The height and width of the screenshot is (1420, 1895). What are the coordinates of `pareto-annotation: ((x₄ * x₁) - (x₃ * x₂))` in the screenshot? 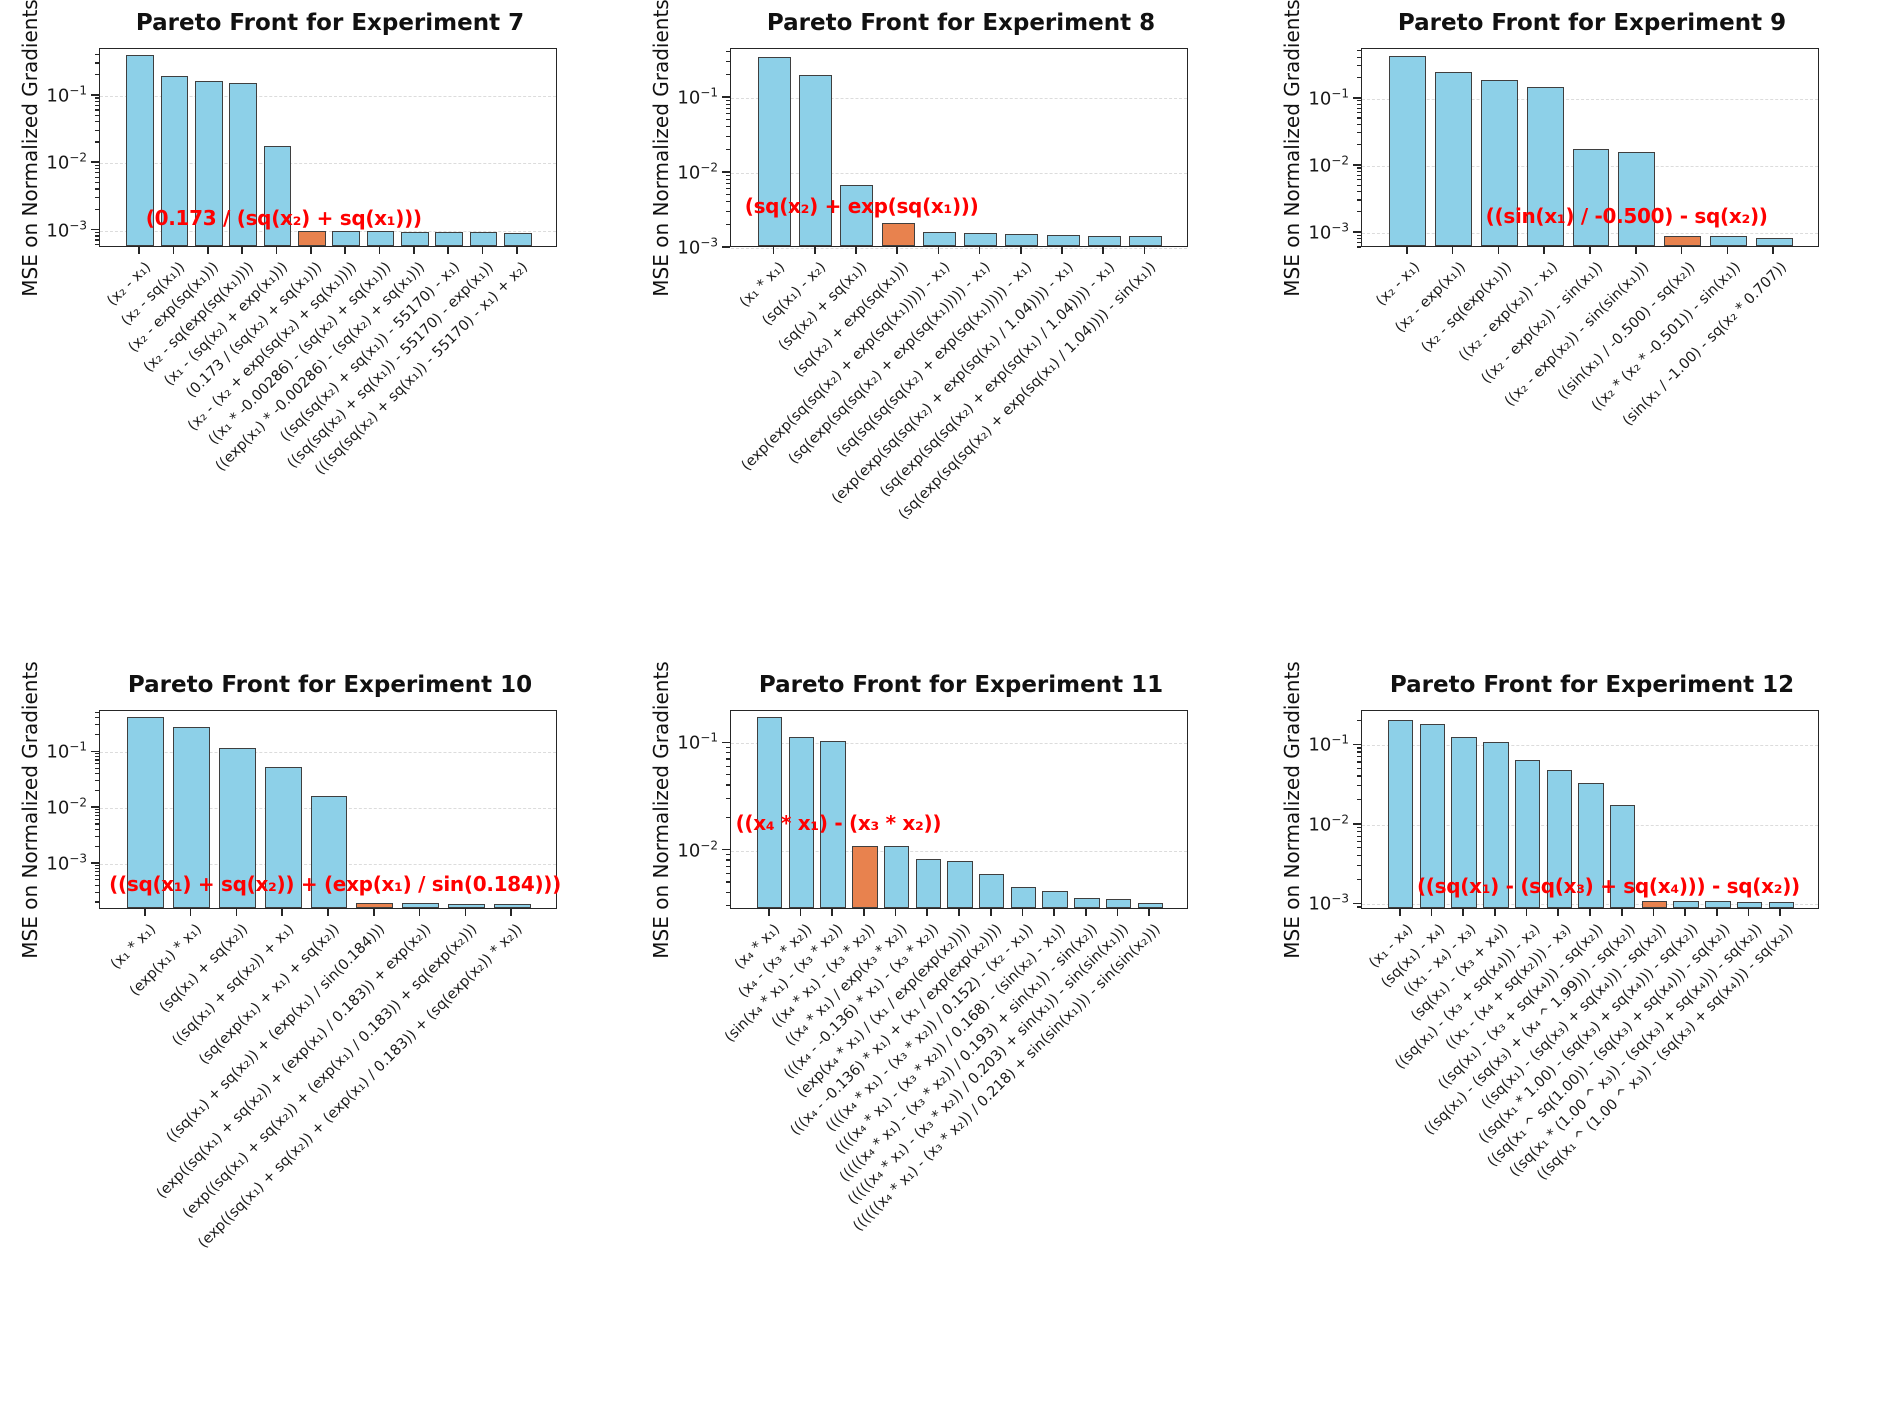 It's located at (838, 823).